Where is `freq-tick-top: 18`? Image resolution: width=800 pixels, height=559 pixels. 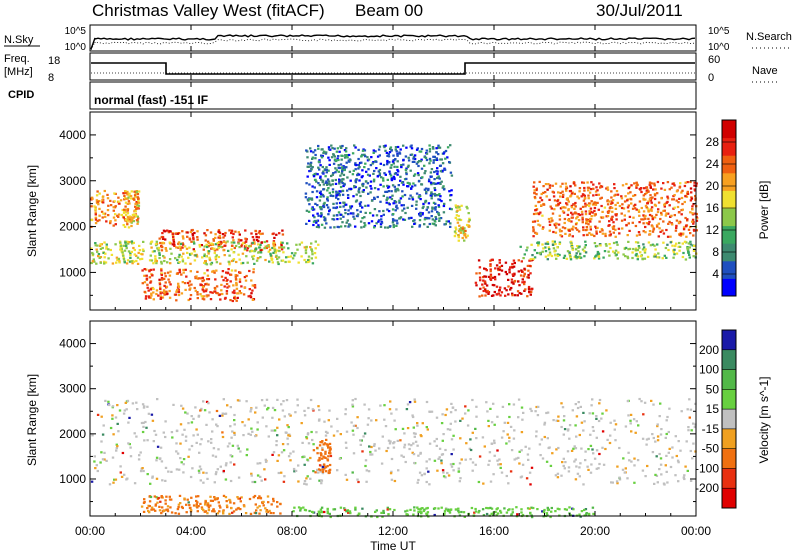 freq-tick-top: 18 is located at coordinates (54, 61).